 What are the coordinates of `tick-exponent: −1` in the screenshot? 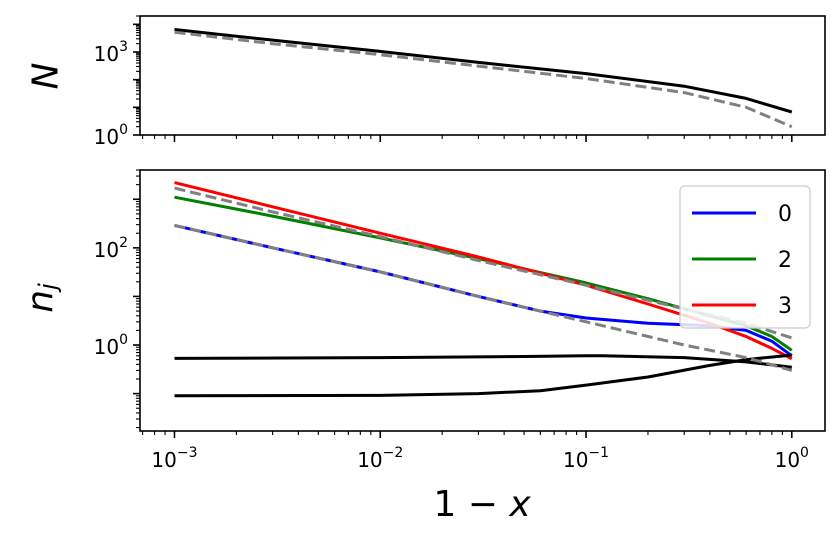 It's located at (598, 453).